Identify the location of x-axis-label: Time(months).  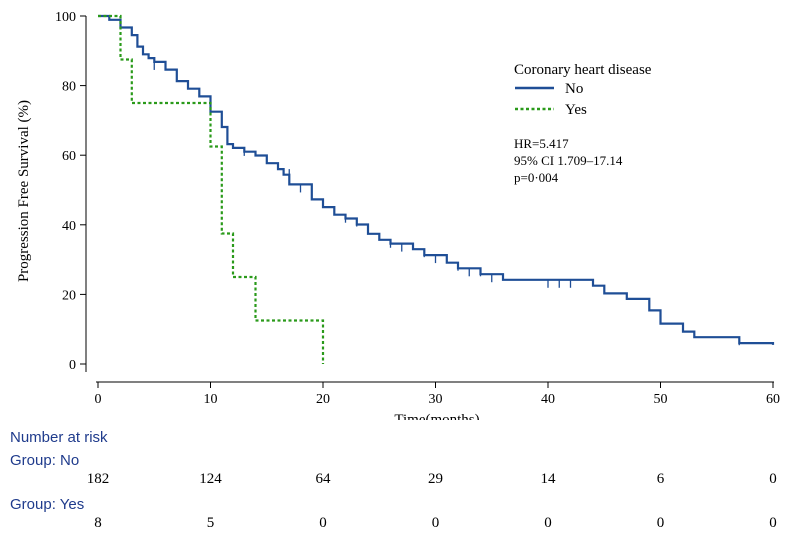
(436, 416).